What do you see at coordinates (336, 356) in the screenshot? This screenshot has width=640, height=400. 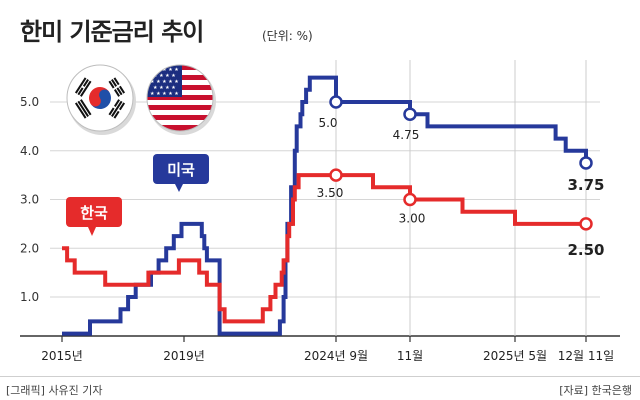 I see `x-tick-label: 2024년 9월` at bounding box center [336, 356].